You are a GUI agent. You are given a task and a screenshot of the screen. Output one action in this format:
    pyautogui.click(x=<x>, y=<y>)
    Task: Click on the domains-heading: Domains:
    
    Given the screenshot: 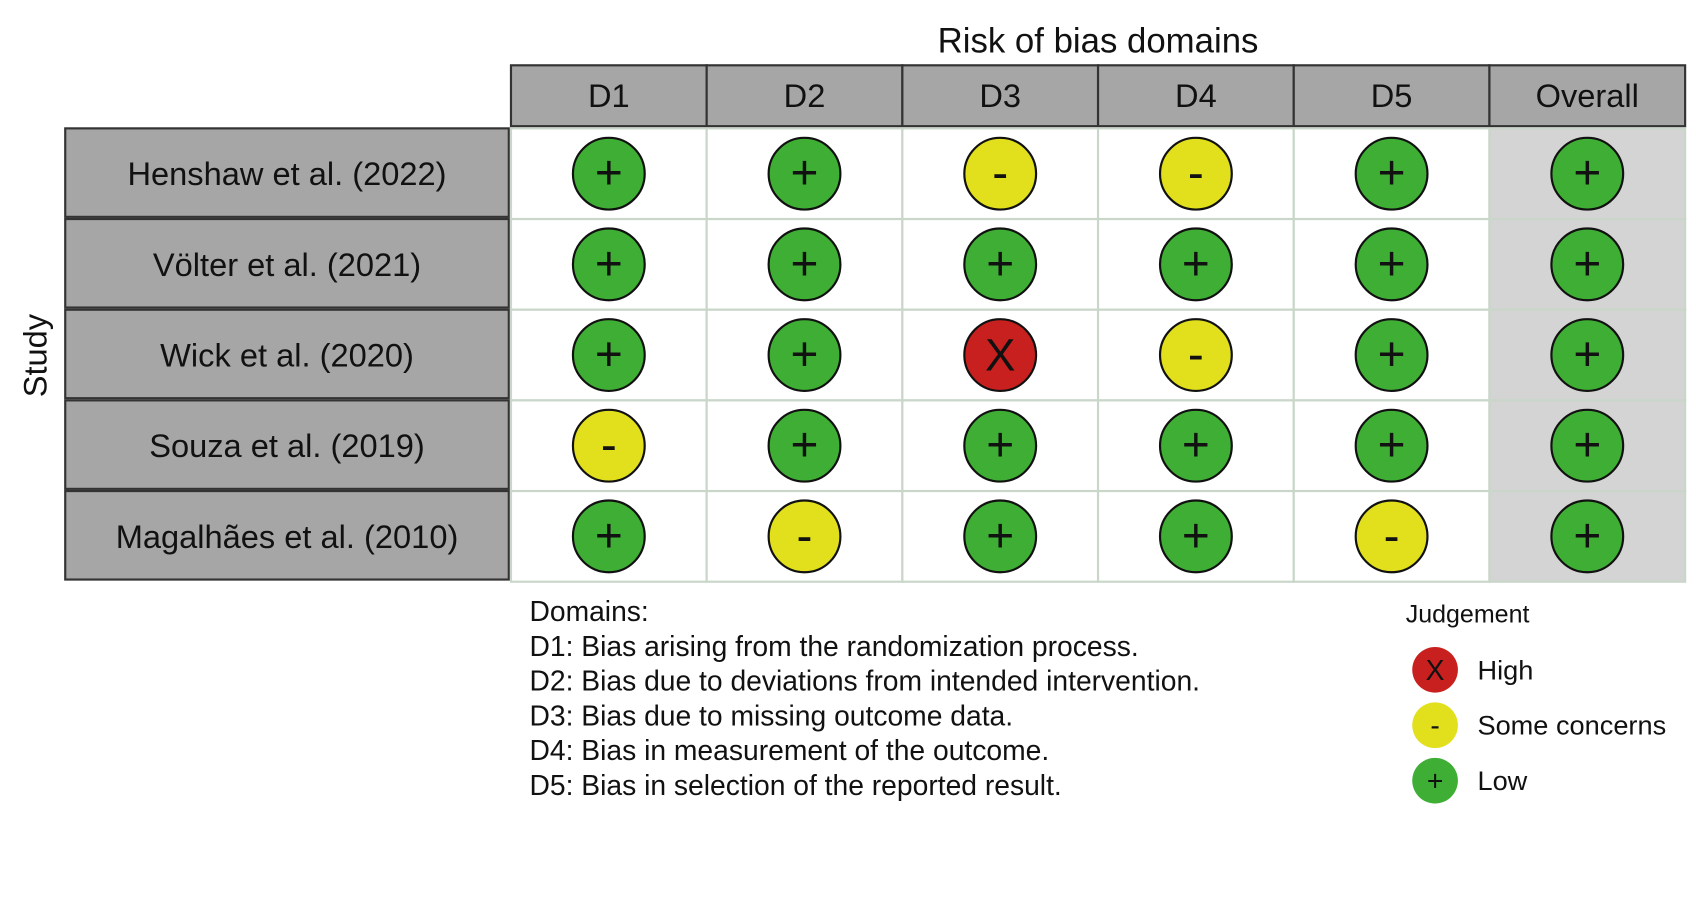 What is the action you would take?
    pyautogui.click(x=588, y=611)
    